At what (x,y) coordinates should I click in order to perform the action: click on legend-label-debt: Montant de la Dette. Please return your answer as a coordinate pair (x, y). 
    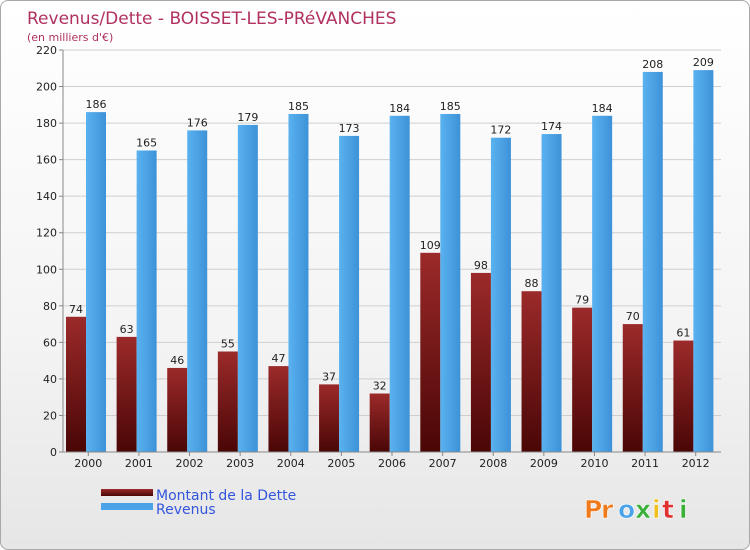
    Looking at the image, I should click on (226, 496).